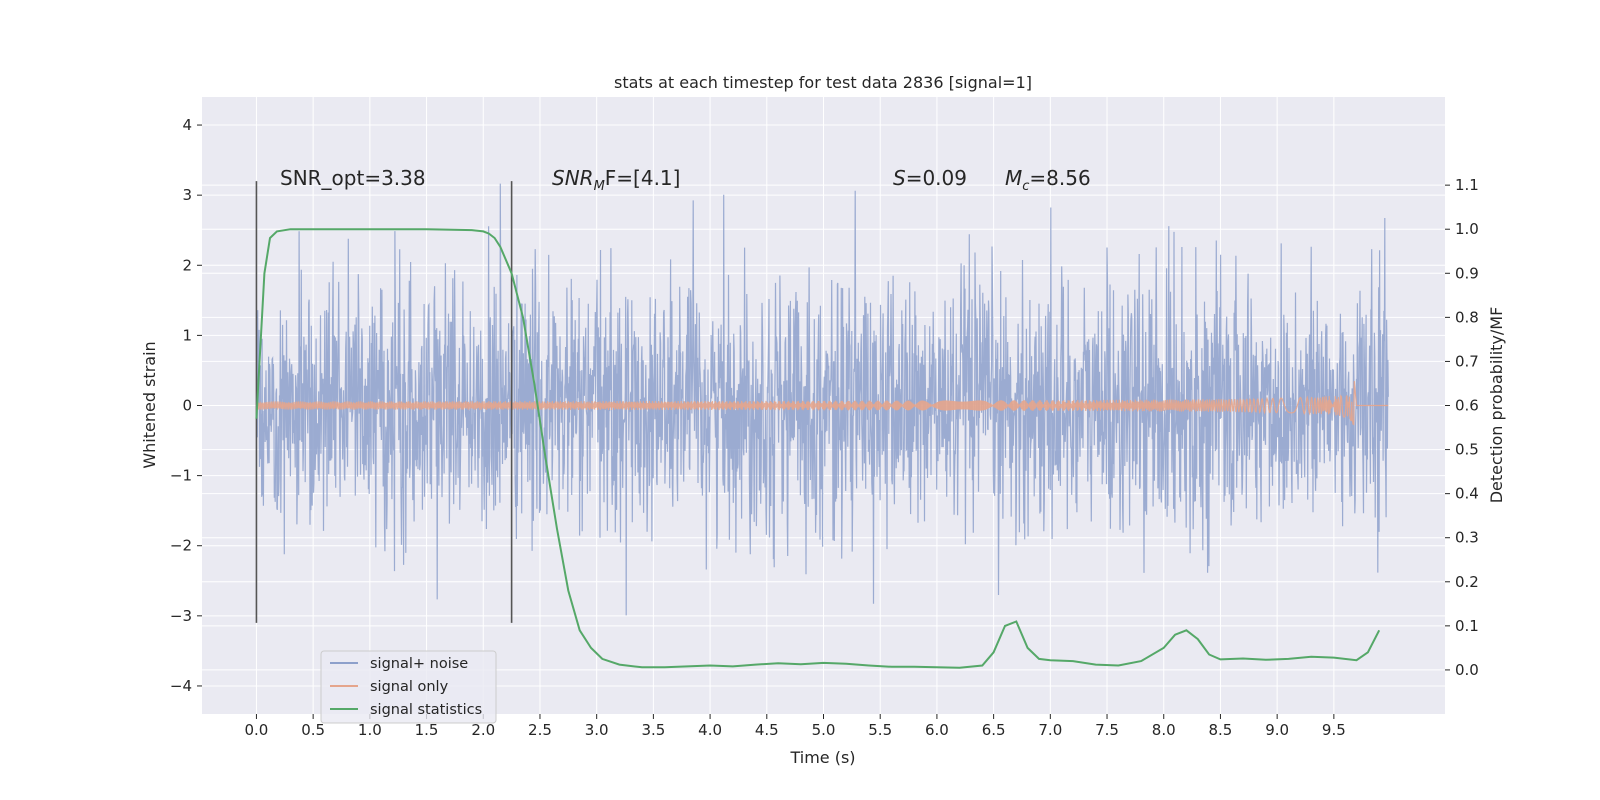 Image resolution: width=1600 pixels, height=800 pixels. What do you see at coordinates (1277, 730) in the screenshot?
I see `x-tick-label: 9.0` at bounding box center [1277, 730].